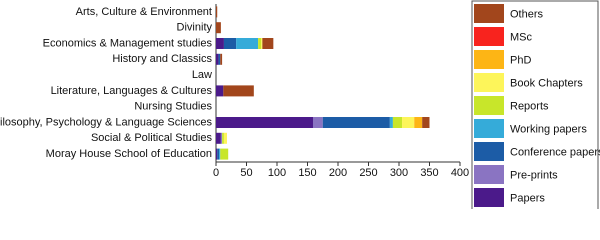 The width and height of the screenshot is (600, 240). What do you see at coordinates (529, 106) in the screenshot?
I see `legend-label: Reports` at bounding box center [529, 106].